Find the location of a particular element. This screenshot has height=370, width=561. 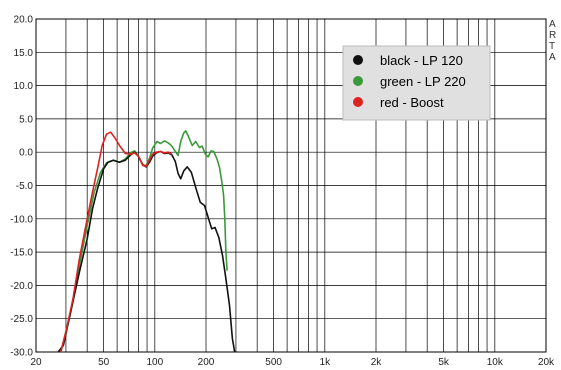

y-tick-label: 10.0 is located at coordinates (24, 86).